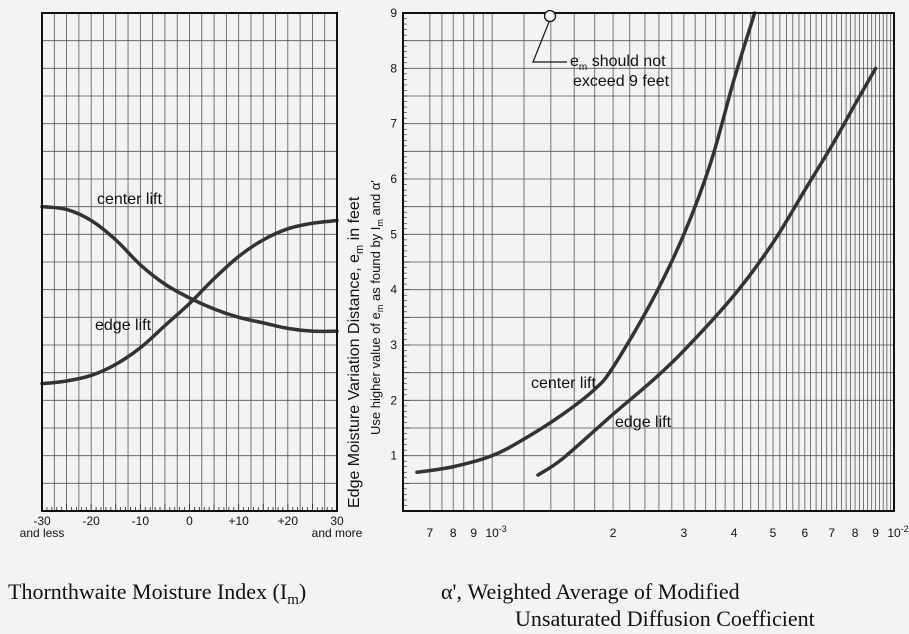  What do you see at coordinates (393, 456) in the screenshot?
I see `right-y-tick-label: 1` at bounding box center [393, 456].